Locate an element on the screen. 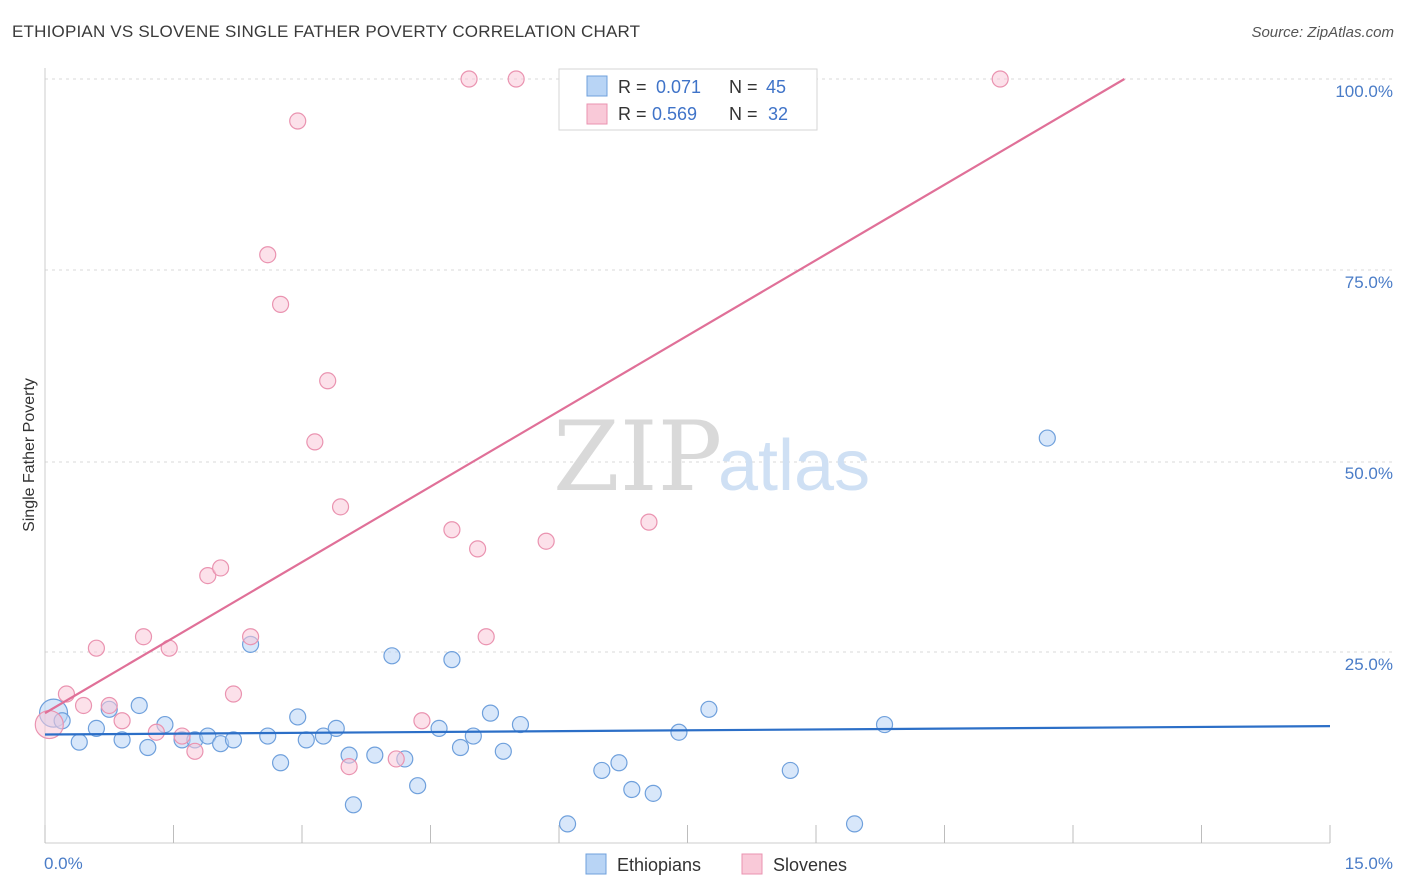  legend-n-label-ethiopians: N = is located at coordinates (743, 87).